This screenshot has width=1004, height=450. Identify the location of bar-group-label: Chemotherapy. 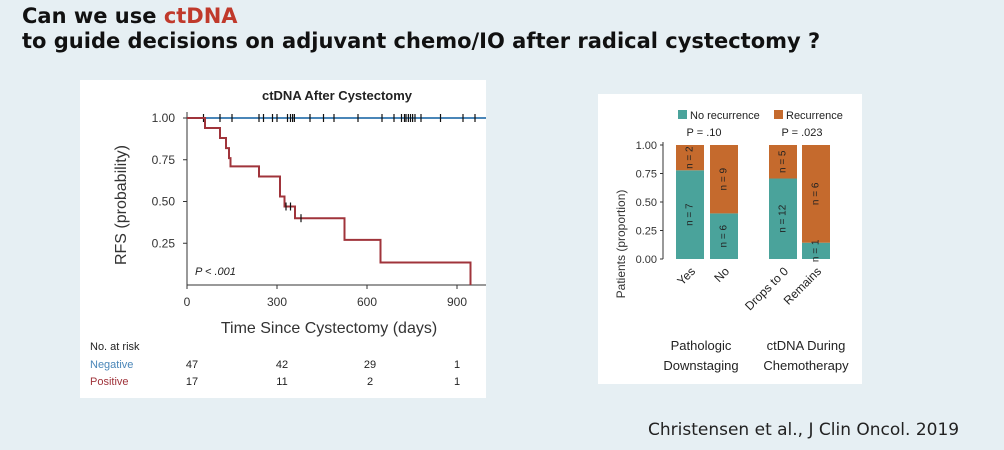
(806, 365).